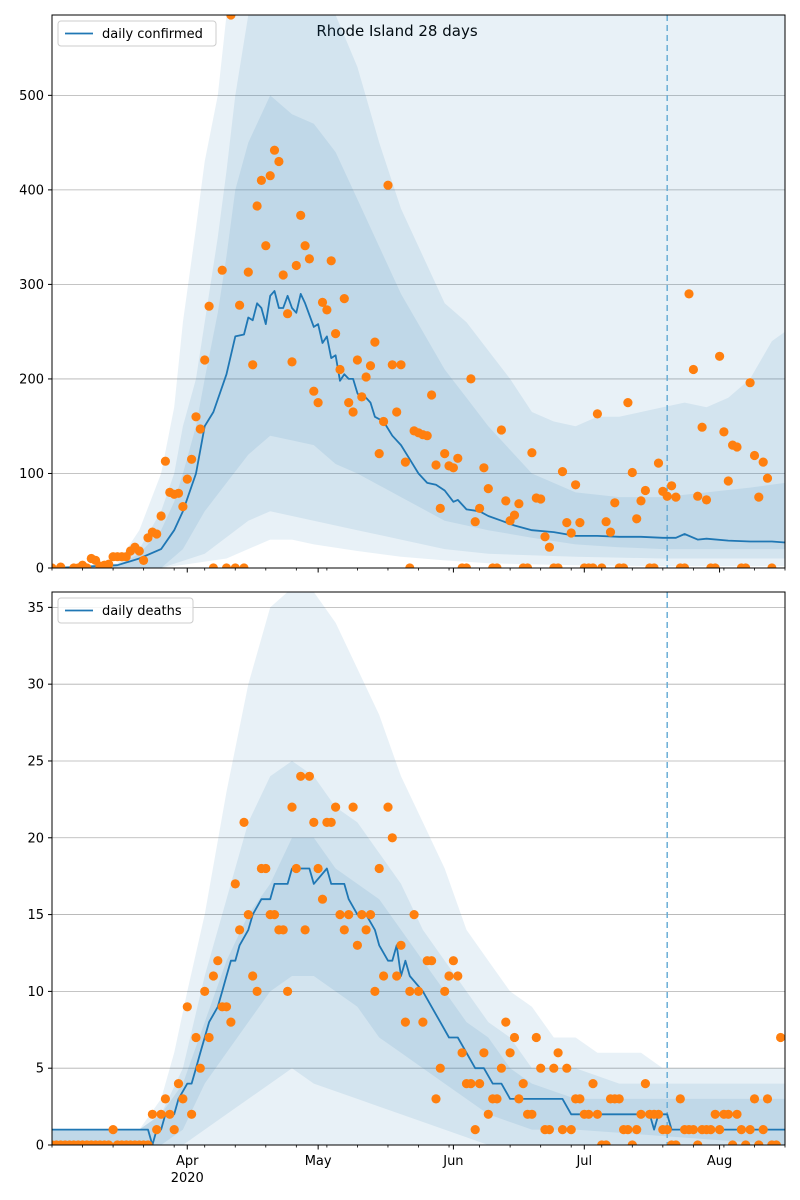 This screenshot has height=1200, width=800. Describe the element at coordinates (31, 190) in the screenshot. I see `y-tick-label: 400` at that location.